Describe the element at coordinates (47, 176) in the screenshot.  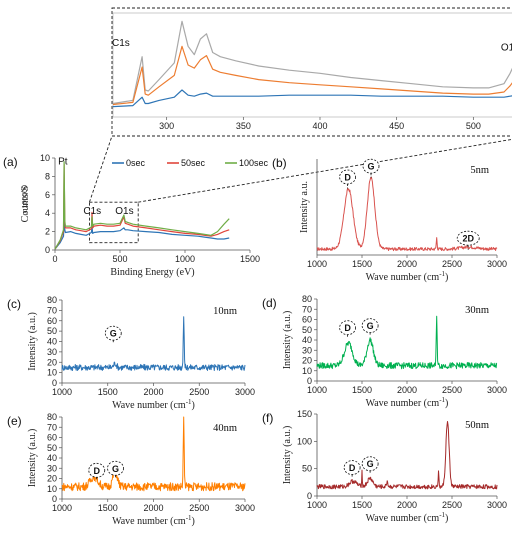
I see `y-tick-label: 8` at that location.